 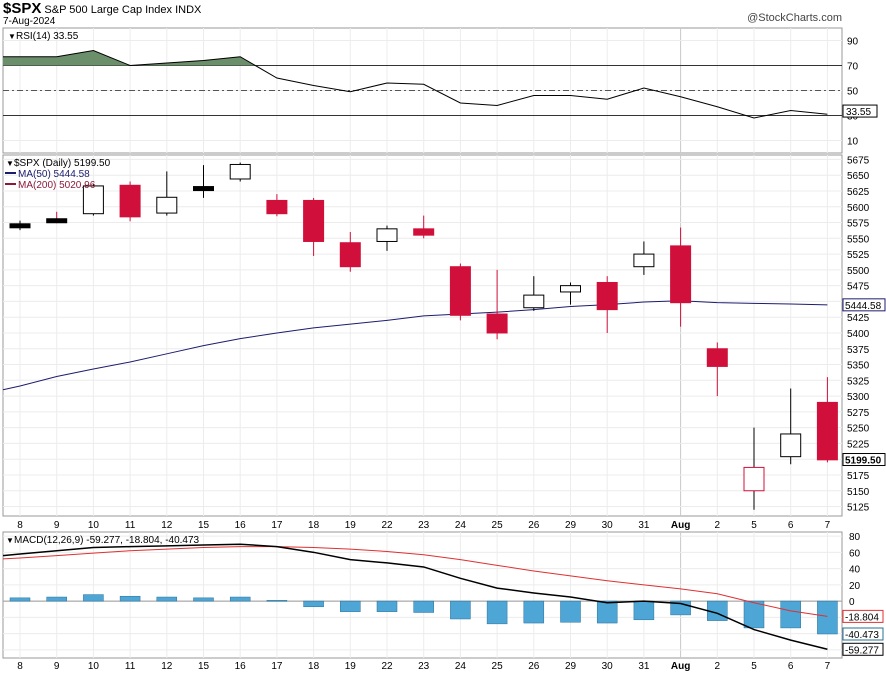 I want to click on x-tick-label: 17, so click(x=277, y=525).